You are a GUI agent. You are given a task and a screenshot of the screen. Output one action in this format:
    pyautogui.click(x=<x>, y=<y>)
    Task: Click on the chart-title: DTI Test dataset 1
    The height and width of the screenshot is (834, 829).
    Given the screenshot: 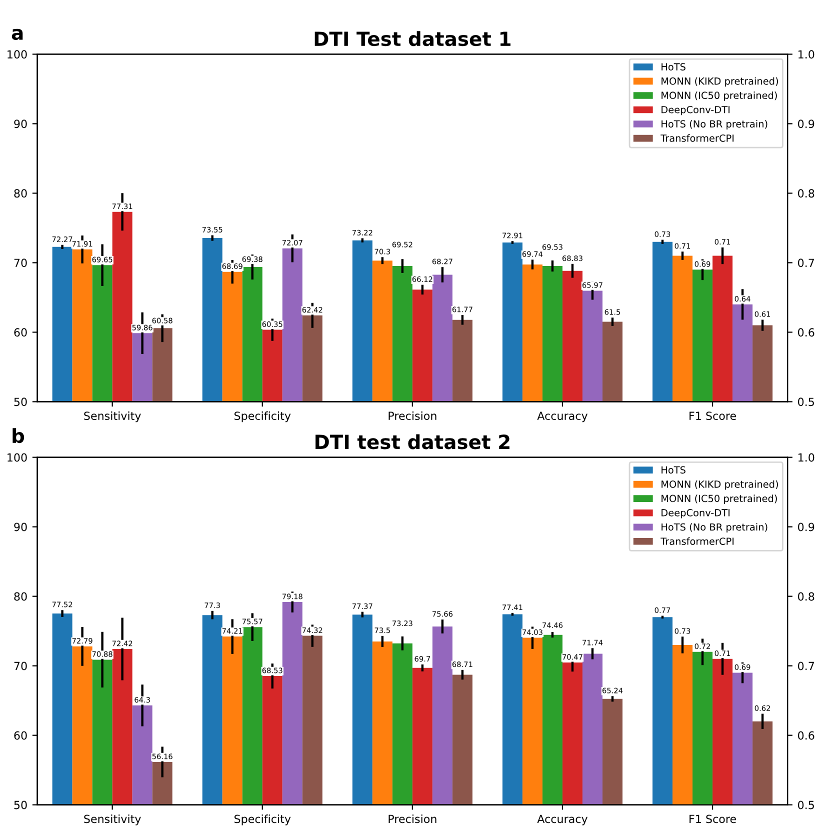 What is the action you would take?
    pyautogui.click(x=412, y=38)
    